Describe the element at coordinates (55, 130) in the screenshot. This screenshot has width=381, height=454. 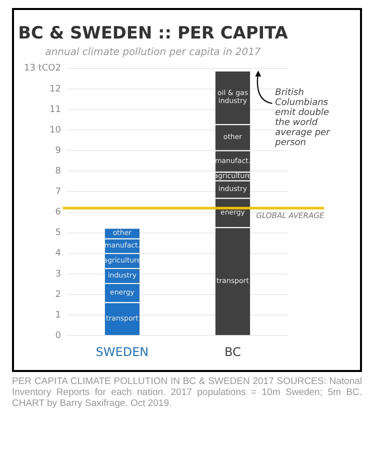
I see `y-tick-label: 10` at that location.